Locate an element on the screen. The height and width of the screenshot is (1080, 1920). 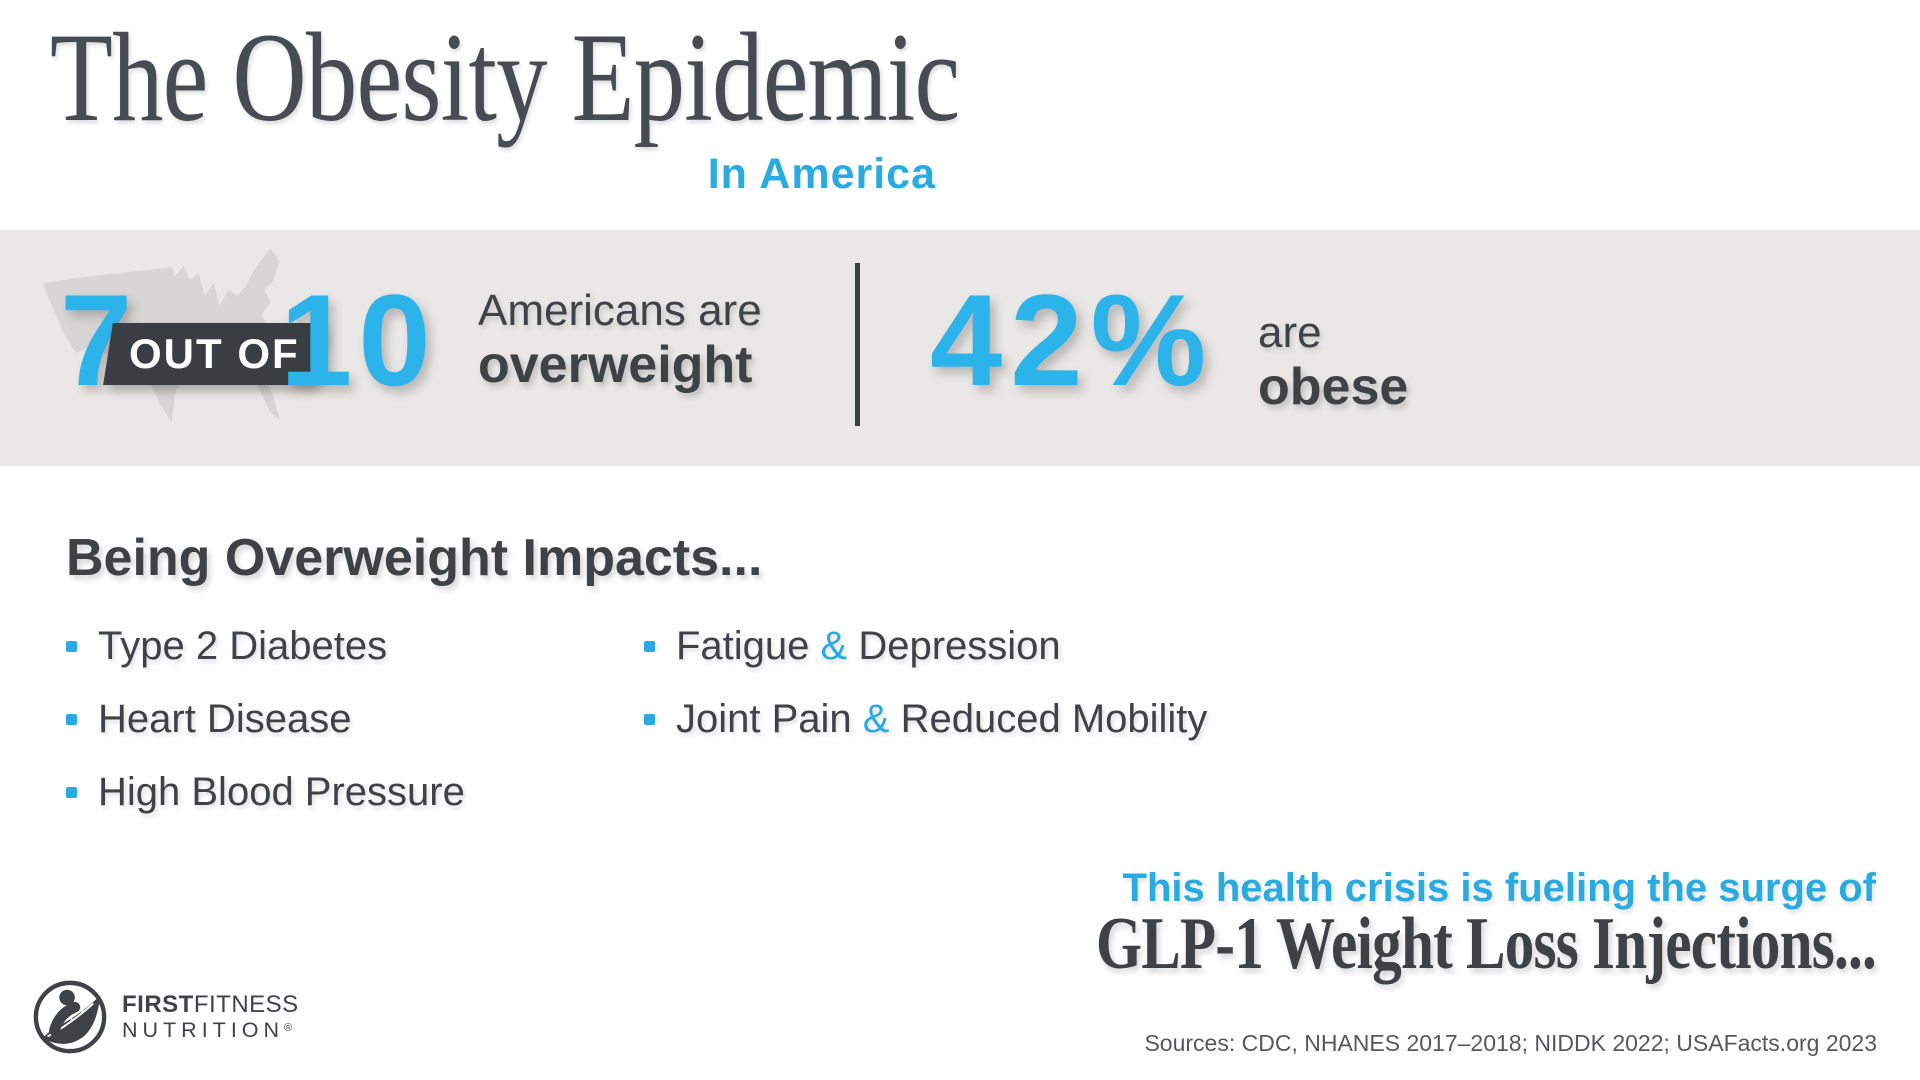
impact-label: Fatigue & Depression is located at coordinates (868, 646).